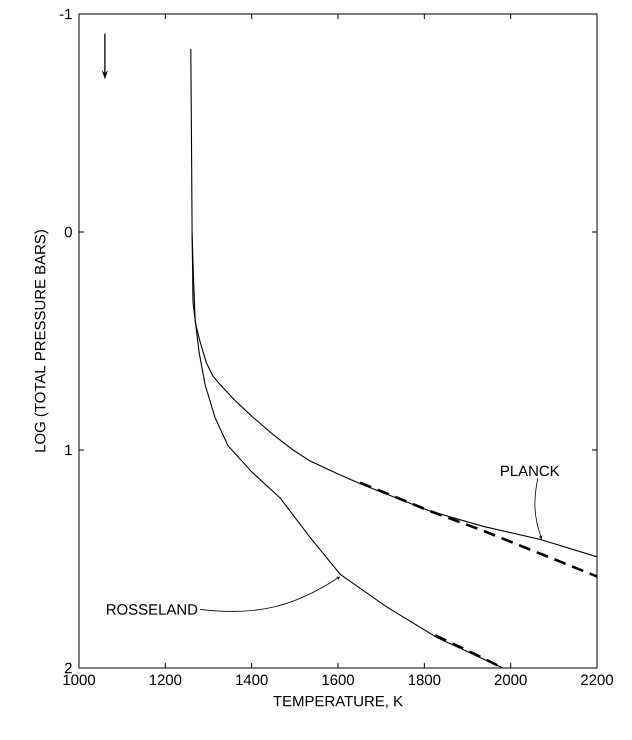 The height and width of the screenshot is (740, 632). What do you see at coordinates (597, 680) in the screenshot?
I see `x-tick-label: 2200` at bounding box center [597, 680].